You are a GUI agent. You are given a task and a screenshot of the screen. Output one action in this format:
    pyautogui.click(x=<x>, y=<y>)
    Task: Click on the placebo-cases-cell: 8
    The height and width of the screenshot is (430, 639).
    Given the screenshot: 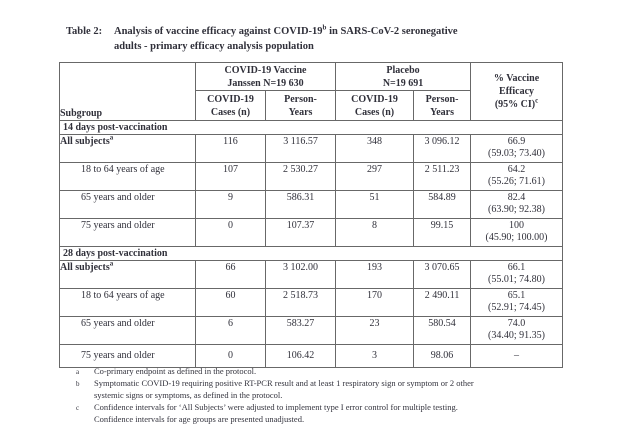 What is the action you would take?
    pyautogui.click(x=375, y=232)
    